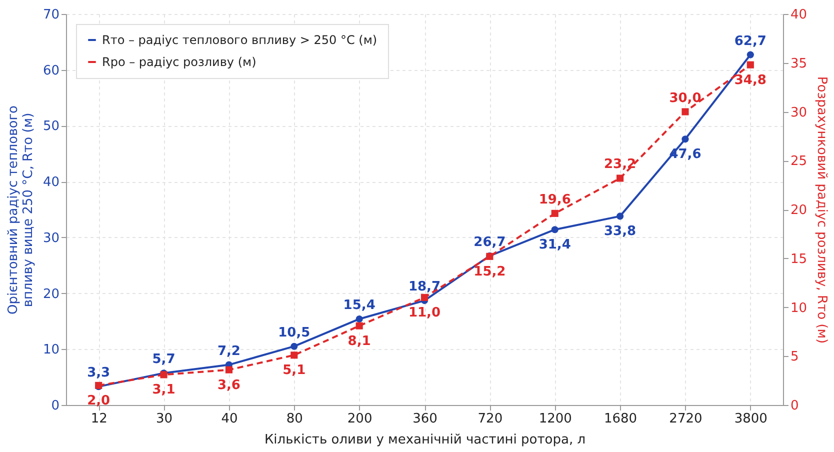  Describe the element at coordinates (554, 245) in the screenshot. I see `data-label: 31,4` at that location.